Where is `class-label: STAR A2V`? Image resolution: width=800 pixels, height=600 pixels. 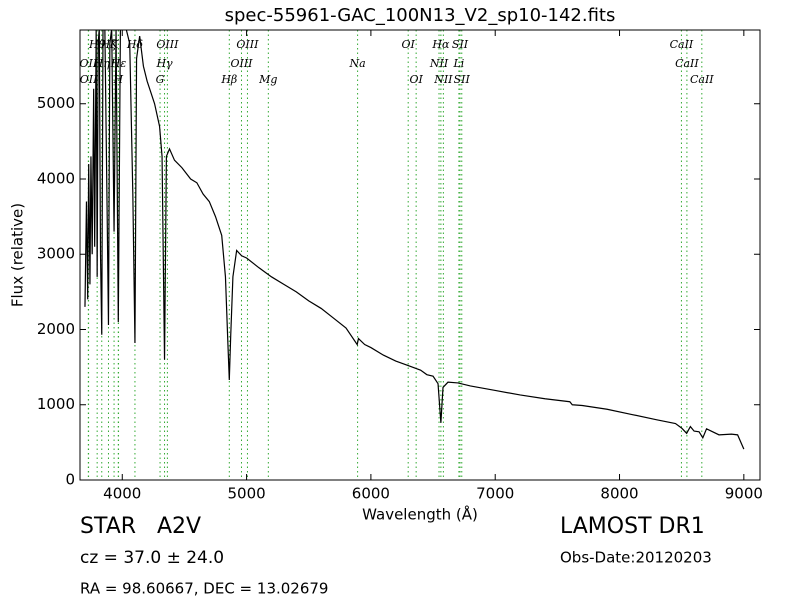 class-label: STAR A2V is located at coordinates (140, 526).